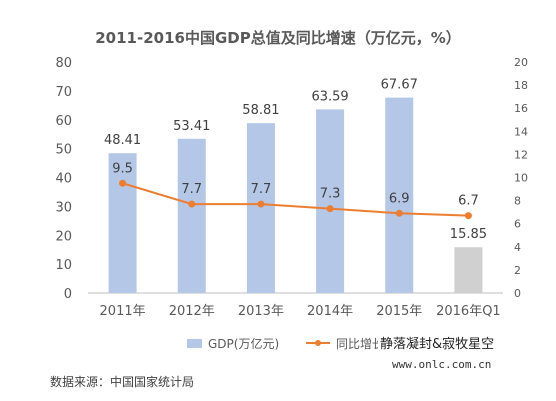 The height and width of the screenshot is (401, 556). Describe the element at coordinates (521, 62) in the screenshot. I see `right-y-tick-label: 20` at that location.